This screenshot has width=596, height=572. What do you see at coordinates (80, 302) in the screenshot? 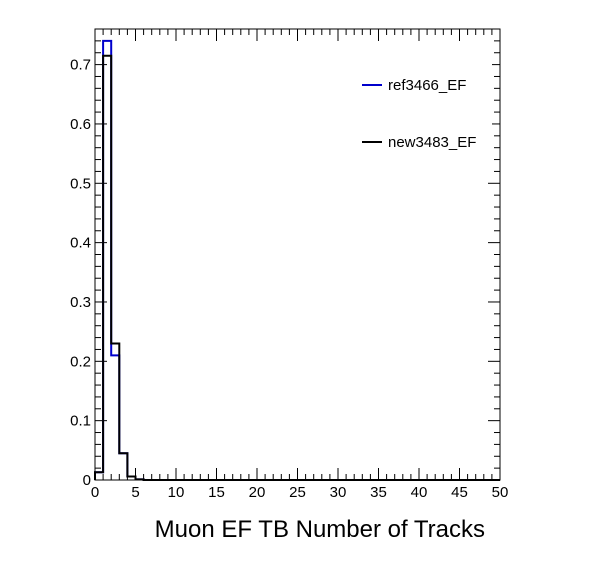
I see `y-tick-label: 0.3` at bounding box center [80, 302].